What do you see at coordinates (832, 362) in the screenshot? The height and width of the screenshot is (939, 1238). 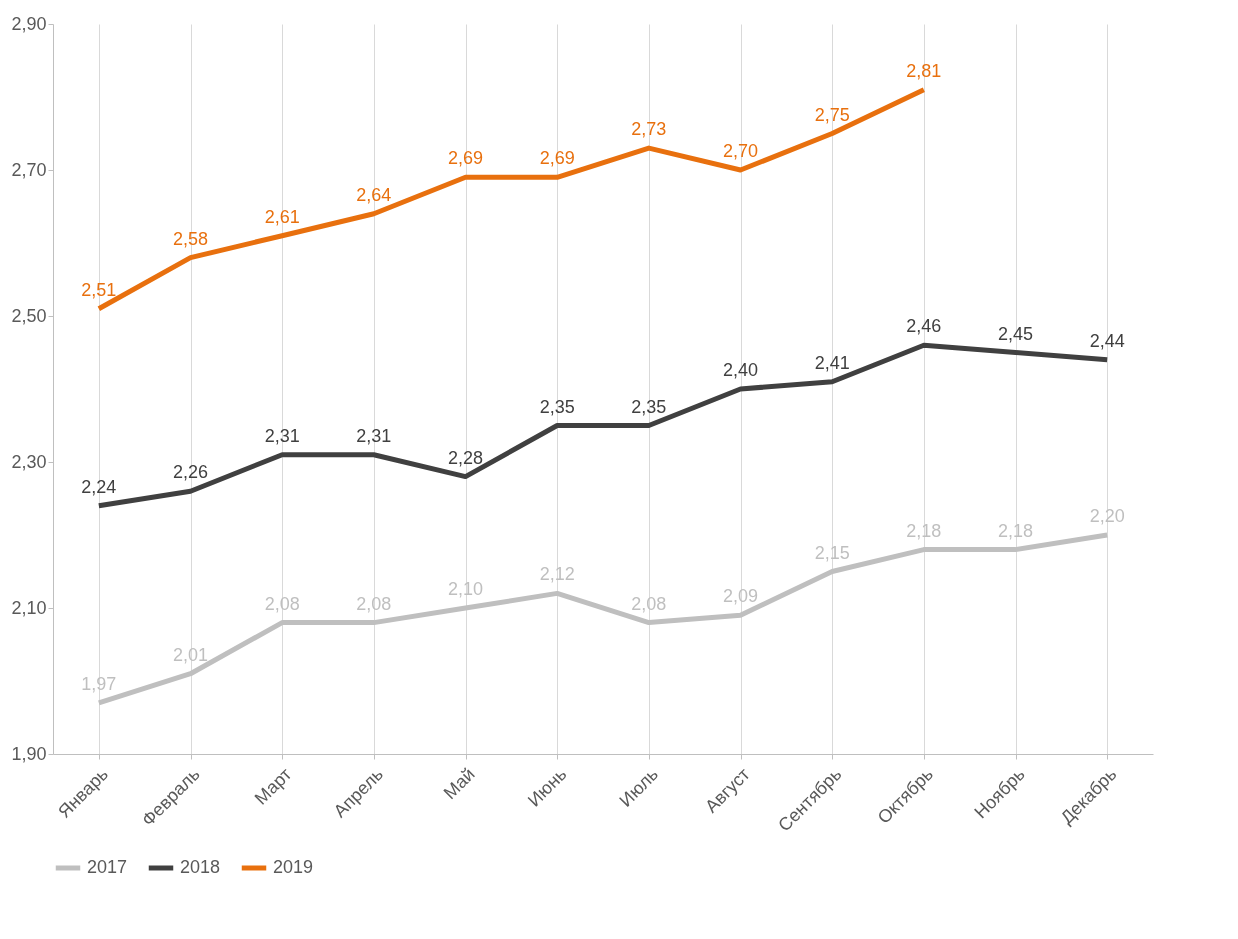 I see `data-label: 2,41` at bounding box center [832, 362].